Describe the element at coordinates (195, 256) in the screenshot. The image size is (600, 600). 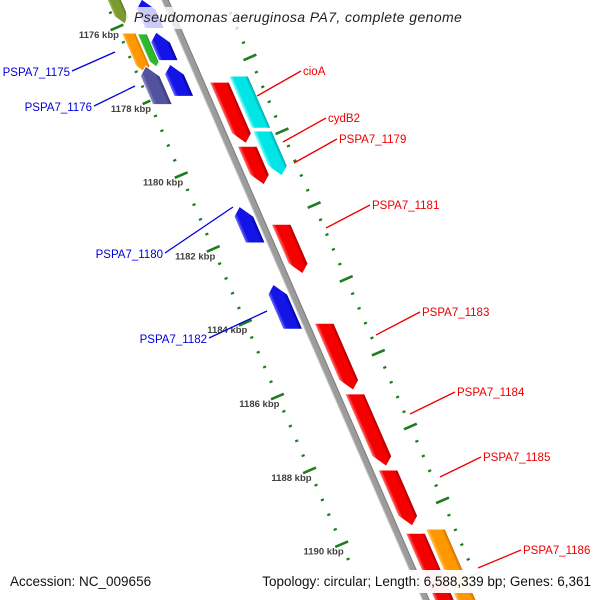
I see `ruler-tick-label: 1182 kbp` at that location.